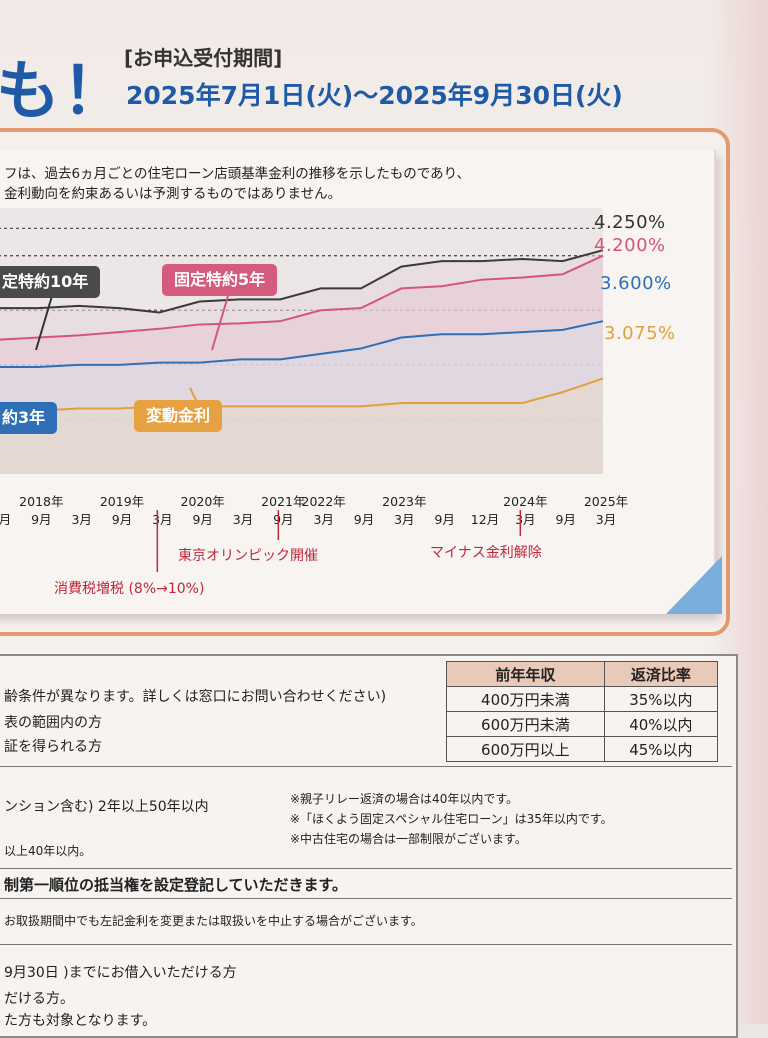 The height and width of the screenshot is (1038, 768). I want to click on table-row: 400万円未満 35%以内, so click(582, 699).